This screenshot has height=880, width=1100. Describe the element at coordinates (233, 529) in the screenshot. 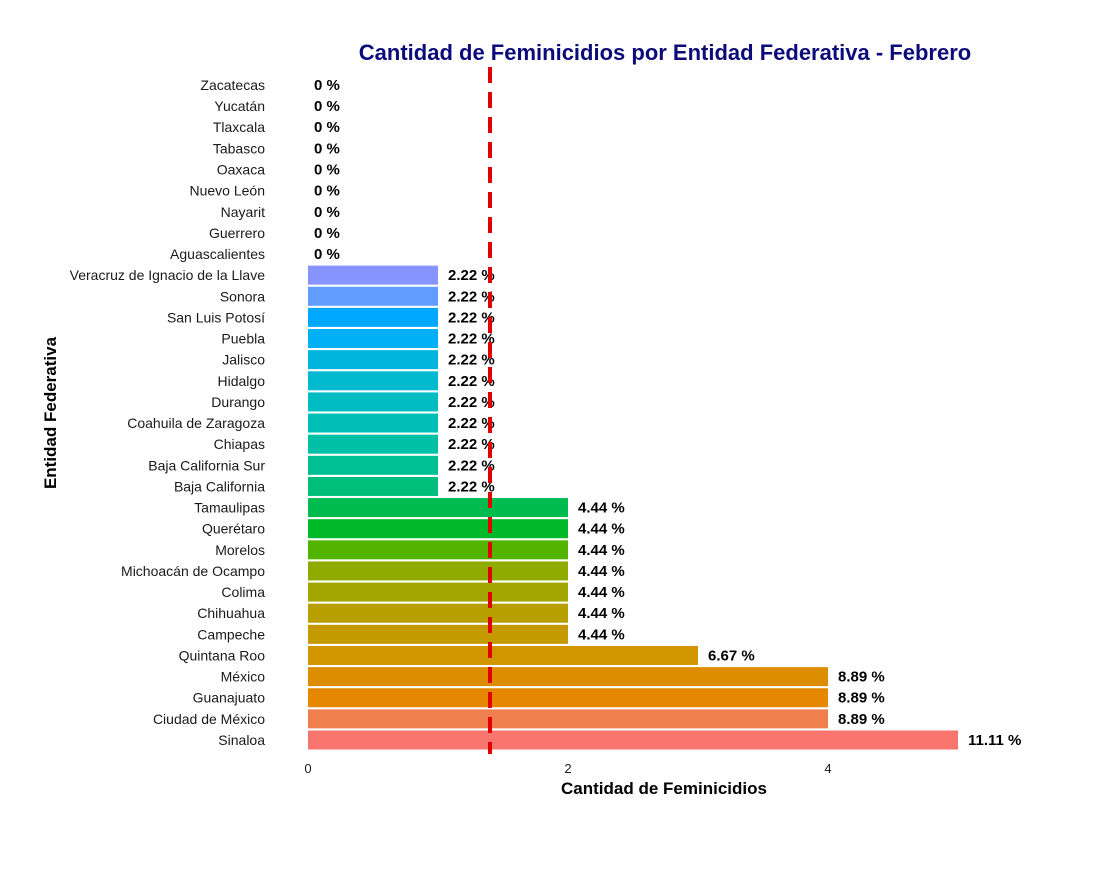

I see `category-label: Querétaro` at that location.